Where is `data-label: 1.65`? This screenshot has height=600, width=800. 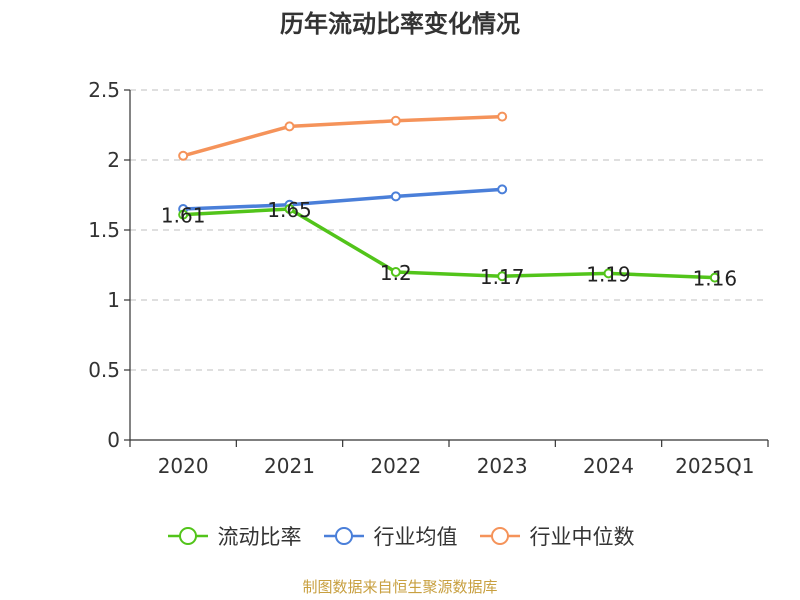
data-label: 1.65 is located at coordinates (289, 210).